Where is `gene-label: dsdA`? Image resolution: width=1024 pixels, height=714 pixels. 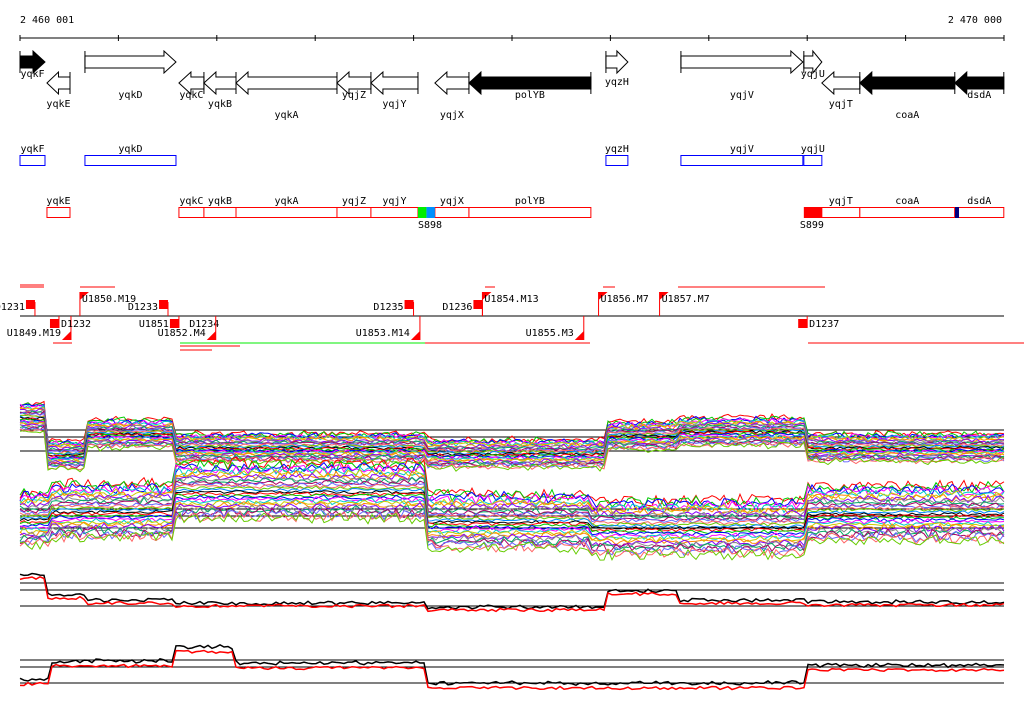 gene-label: dsdA is located at coordinates (979, 95).